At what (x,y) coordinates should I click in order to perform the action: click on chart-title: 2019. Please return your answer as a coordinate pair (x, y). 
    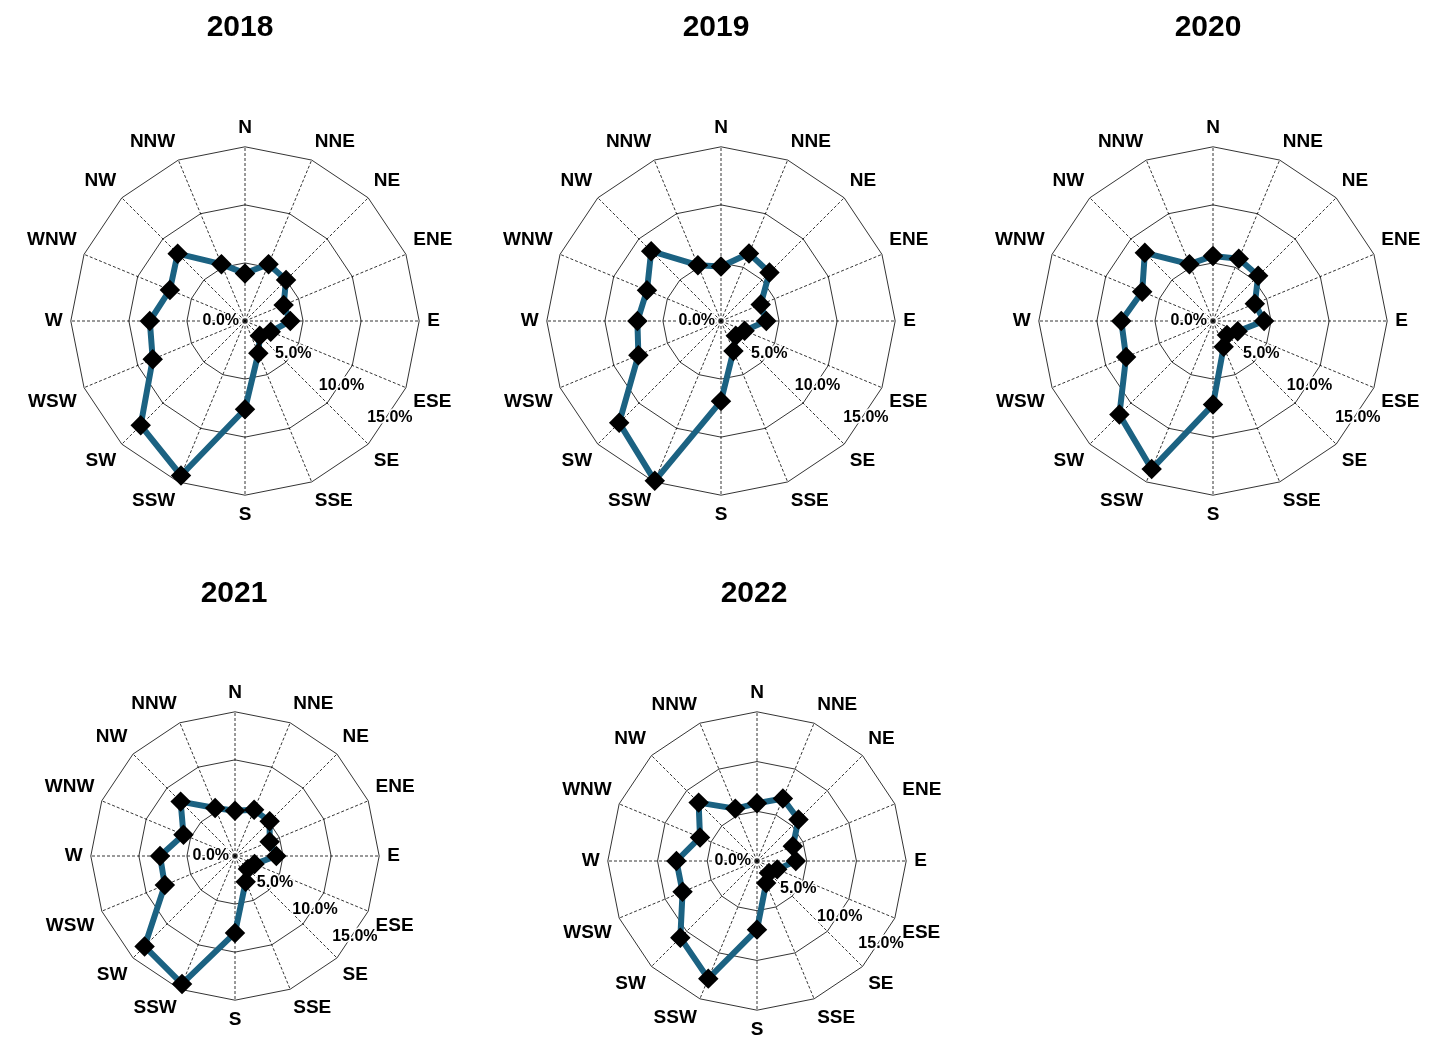
    Looking at the image, I should click on (716, 26).